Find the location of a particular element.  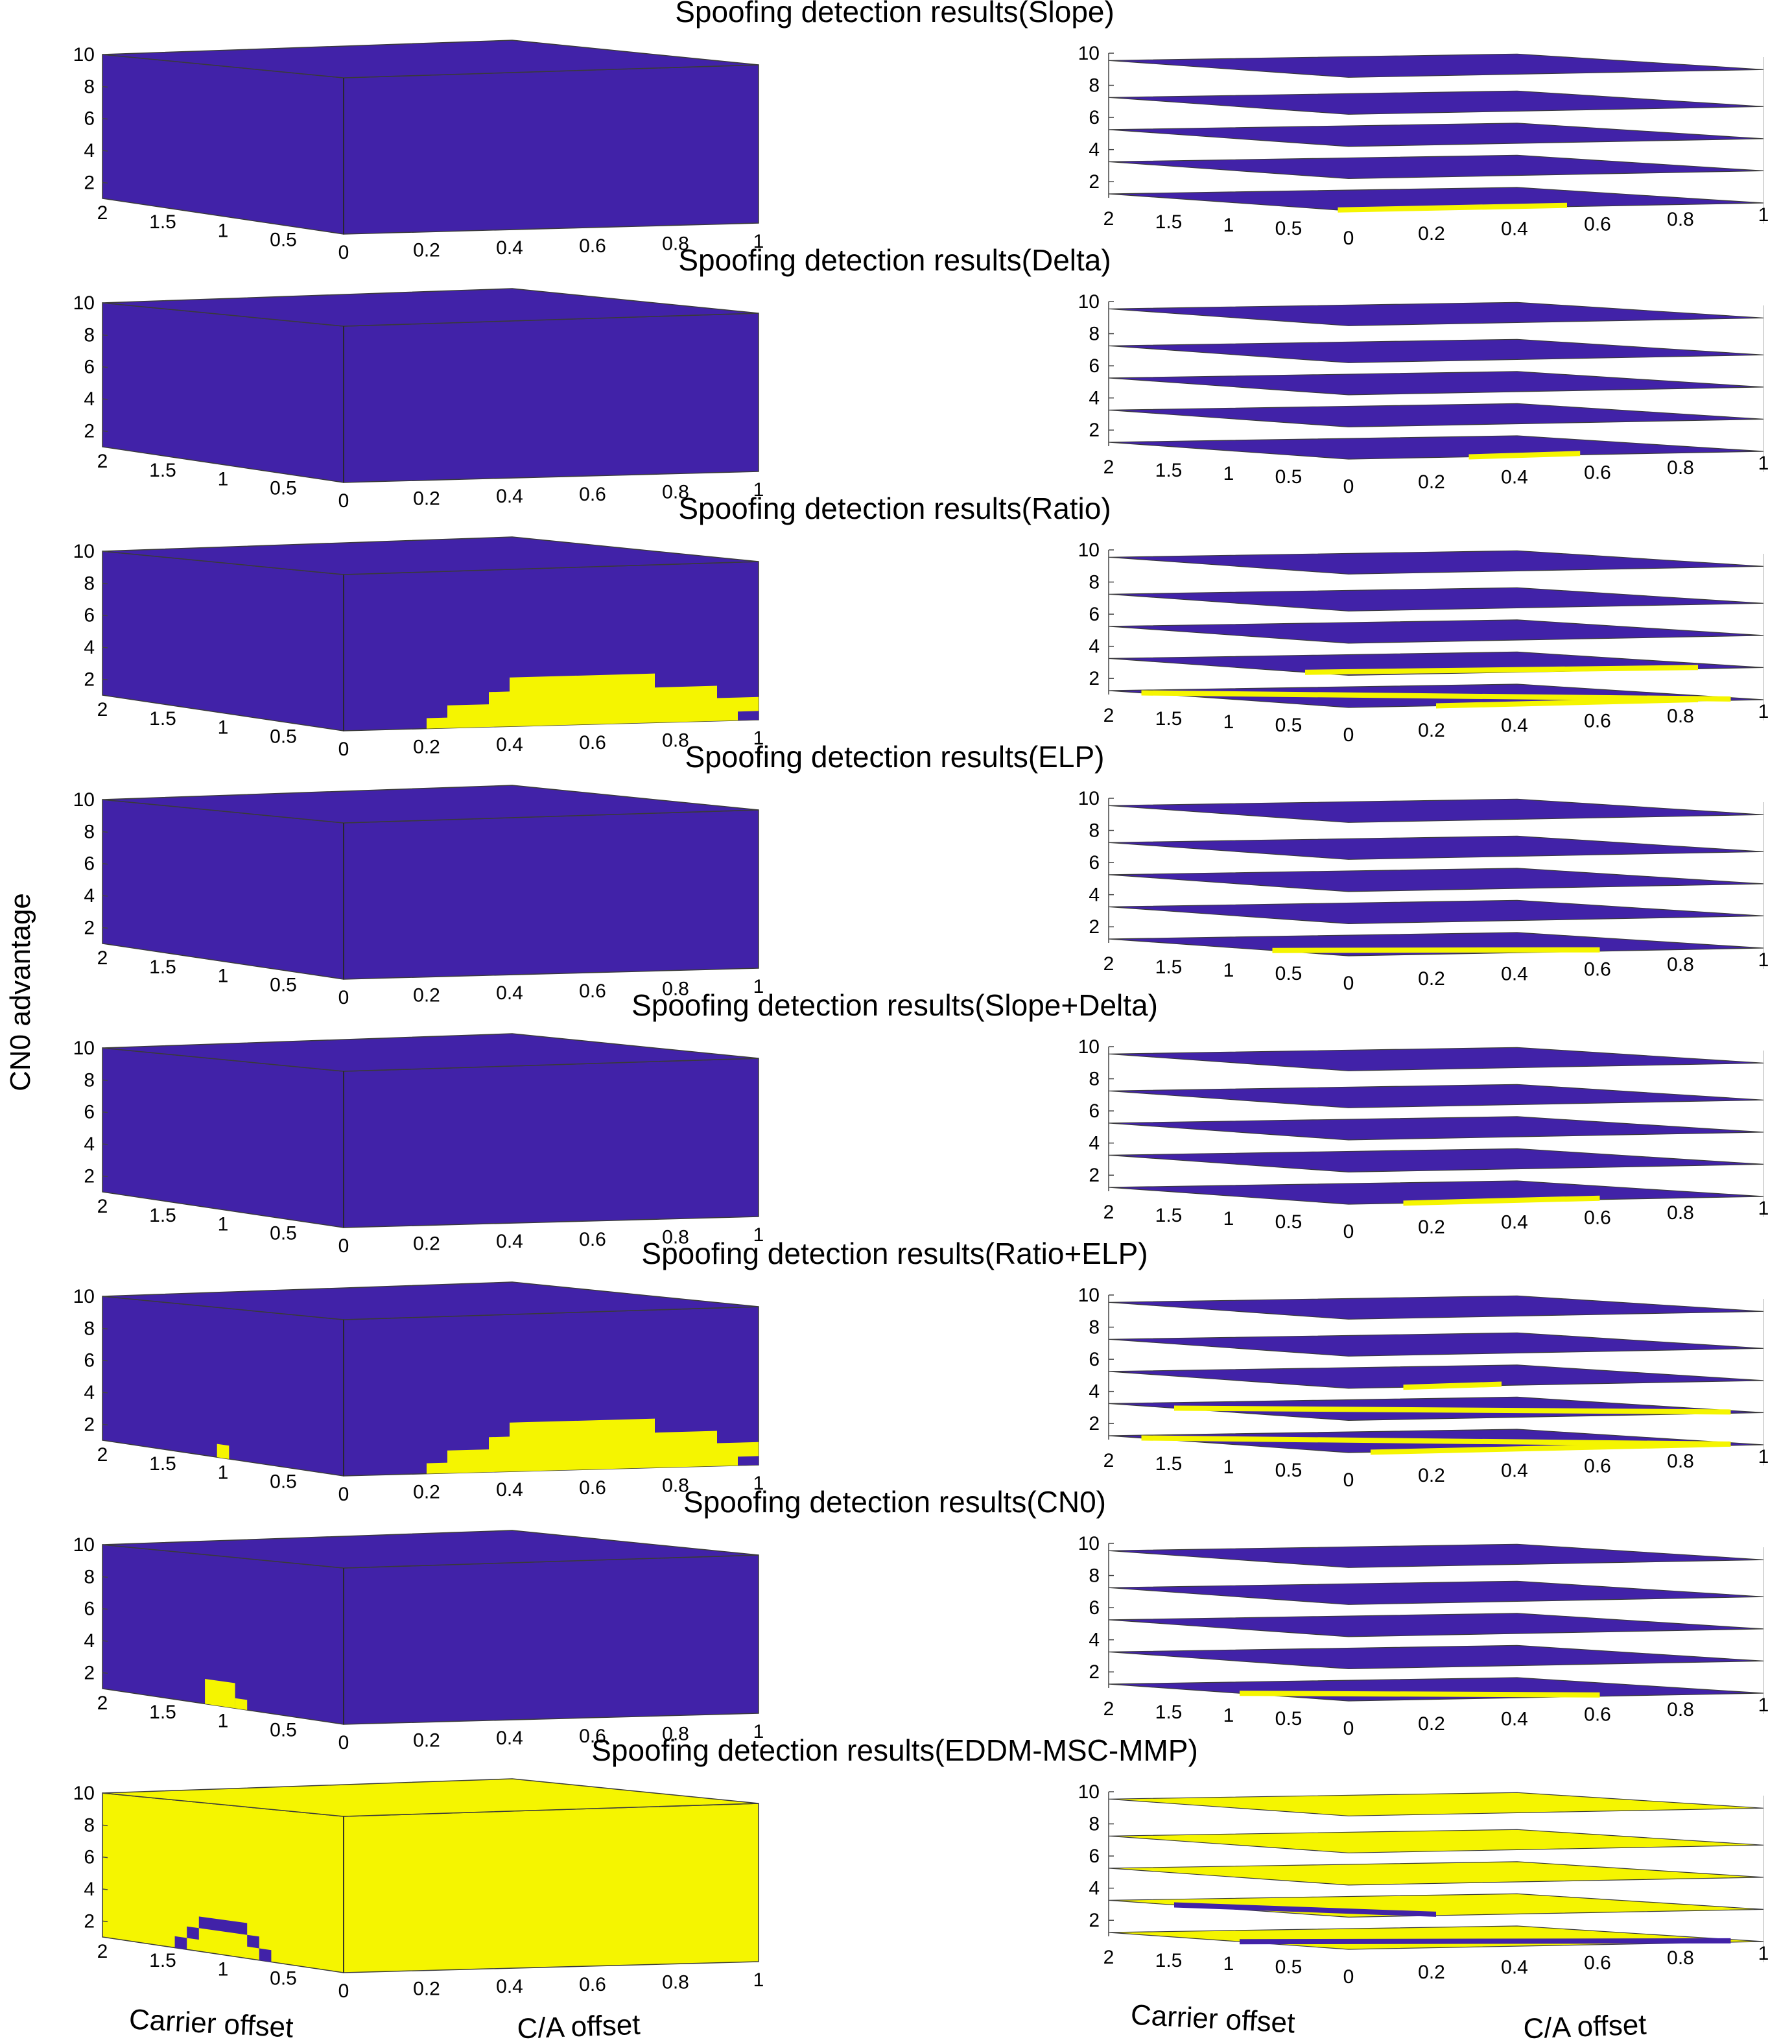

x-axis-label-ca-right: C/A offset is located at coordinates (1585, 2026).